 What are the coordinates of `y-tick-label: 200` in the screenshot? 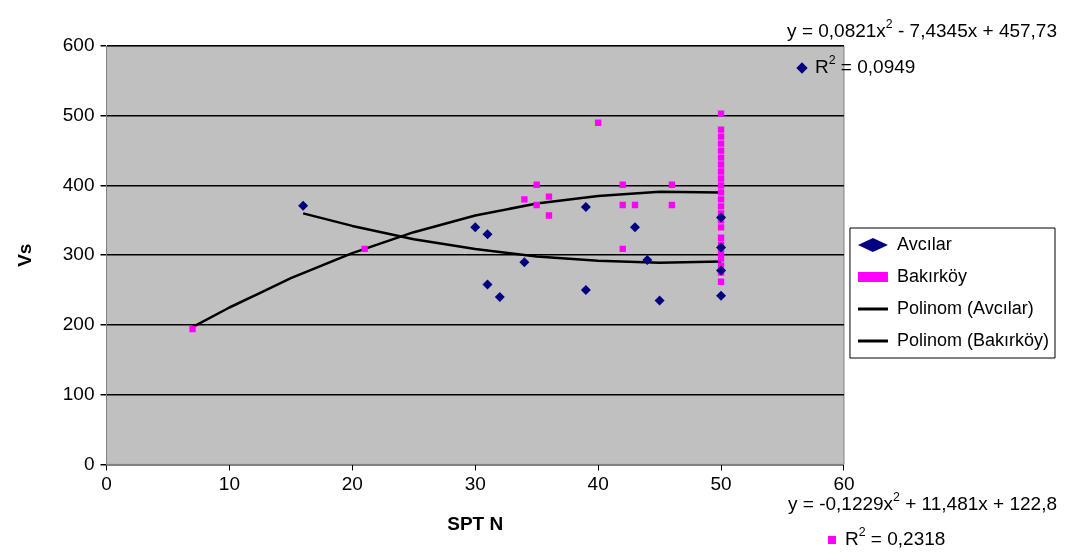 It's located at (78, 324).